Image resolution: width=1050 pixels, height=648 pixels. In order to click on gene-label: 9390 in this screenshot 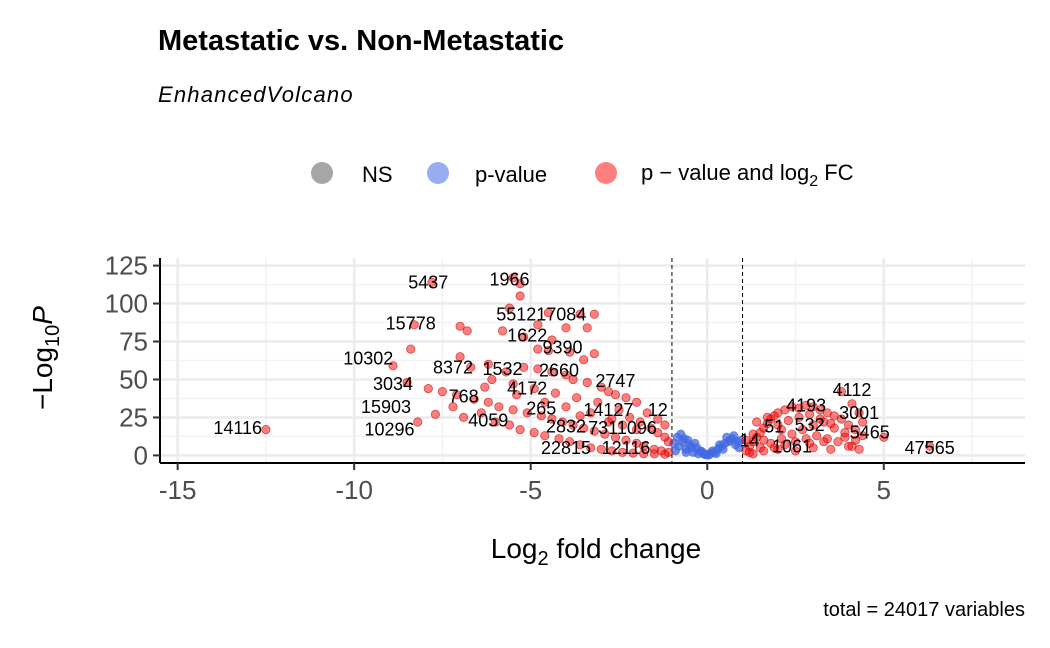, I will do `click(562, 348)`.